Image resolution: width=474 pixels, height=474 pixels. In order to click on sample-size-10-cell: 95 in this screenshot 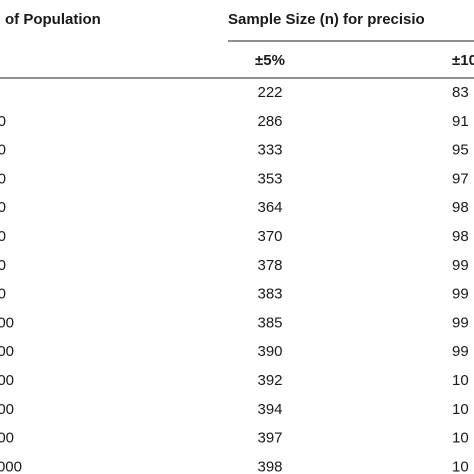, I will do `click(460, 150)`.